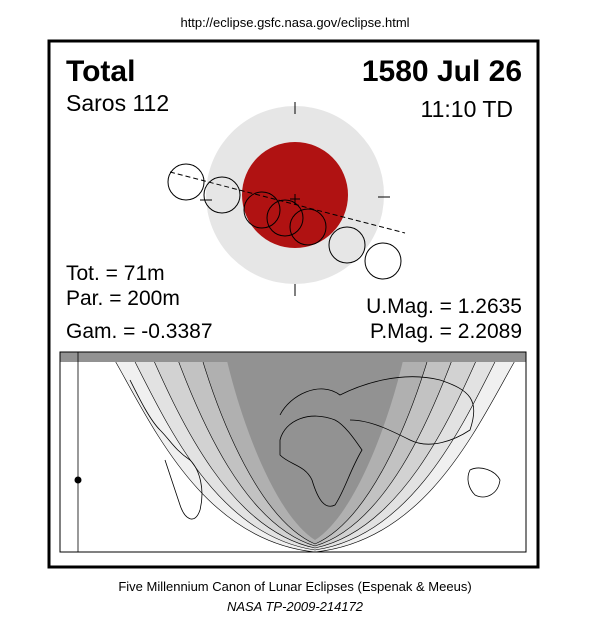 This screenshot has width=601, height=640. What do you see at coordinates (139, 331) in the screenshot?
I see `gamma: Gam. = -0.3387` at bounding box center [139, 331].